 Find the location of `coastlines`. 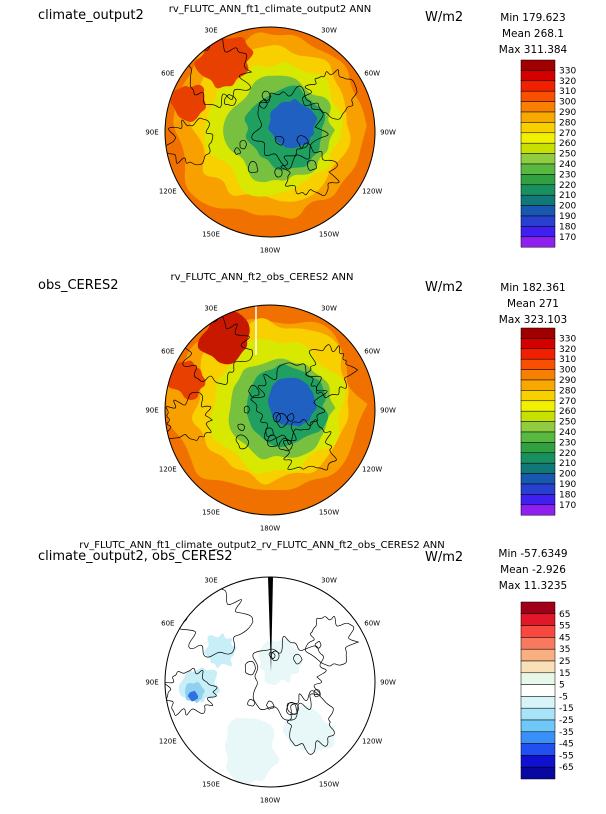

coastlines is located at coordinates (261, 115).